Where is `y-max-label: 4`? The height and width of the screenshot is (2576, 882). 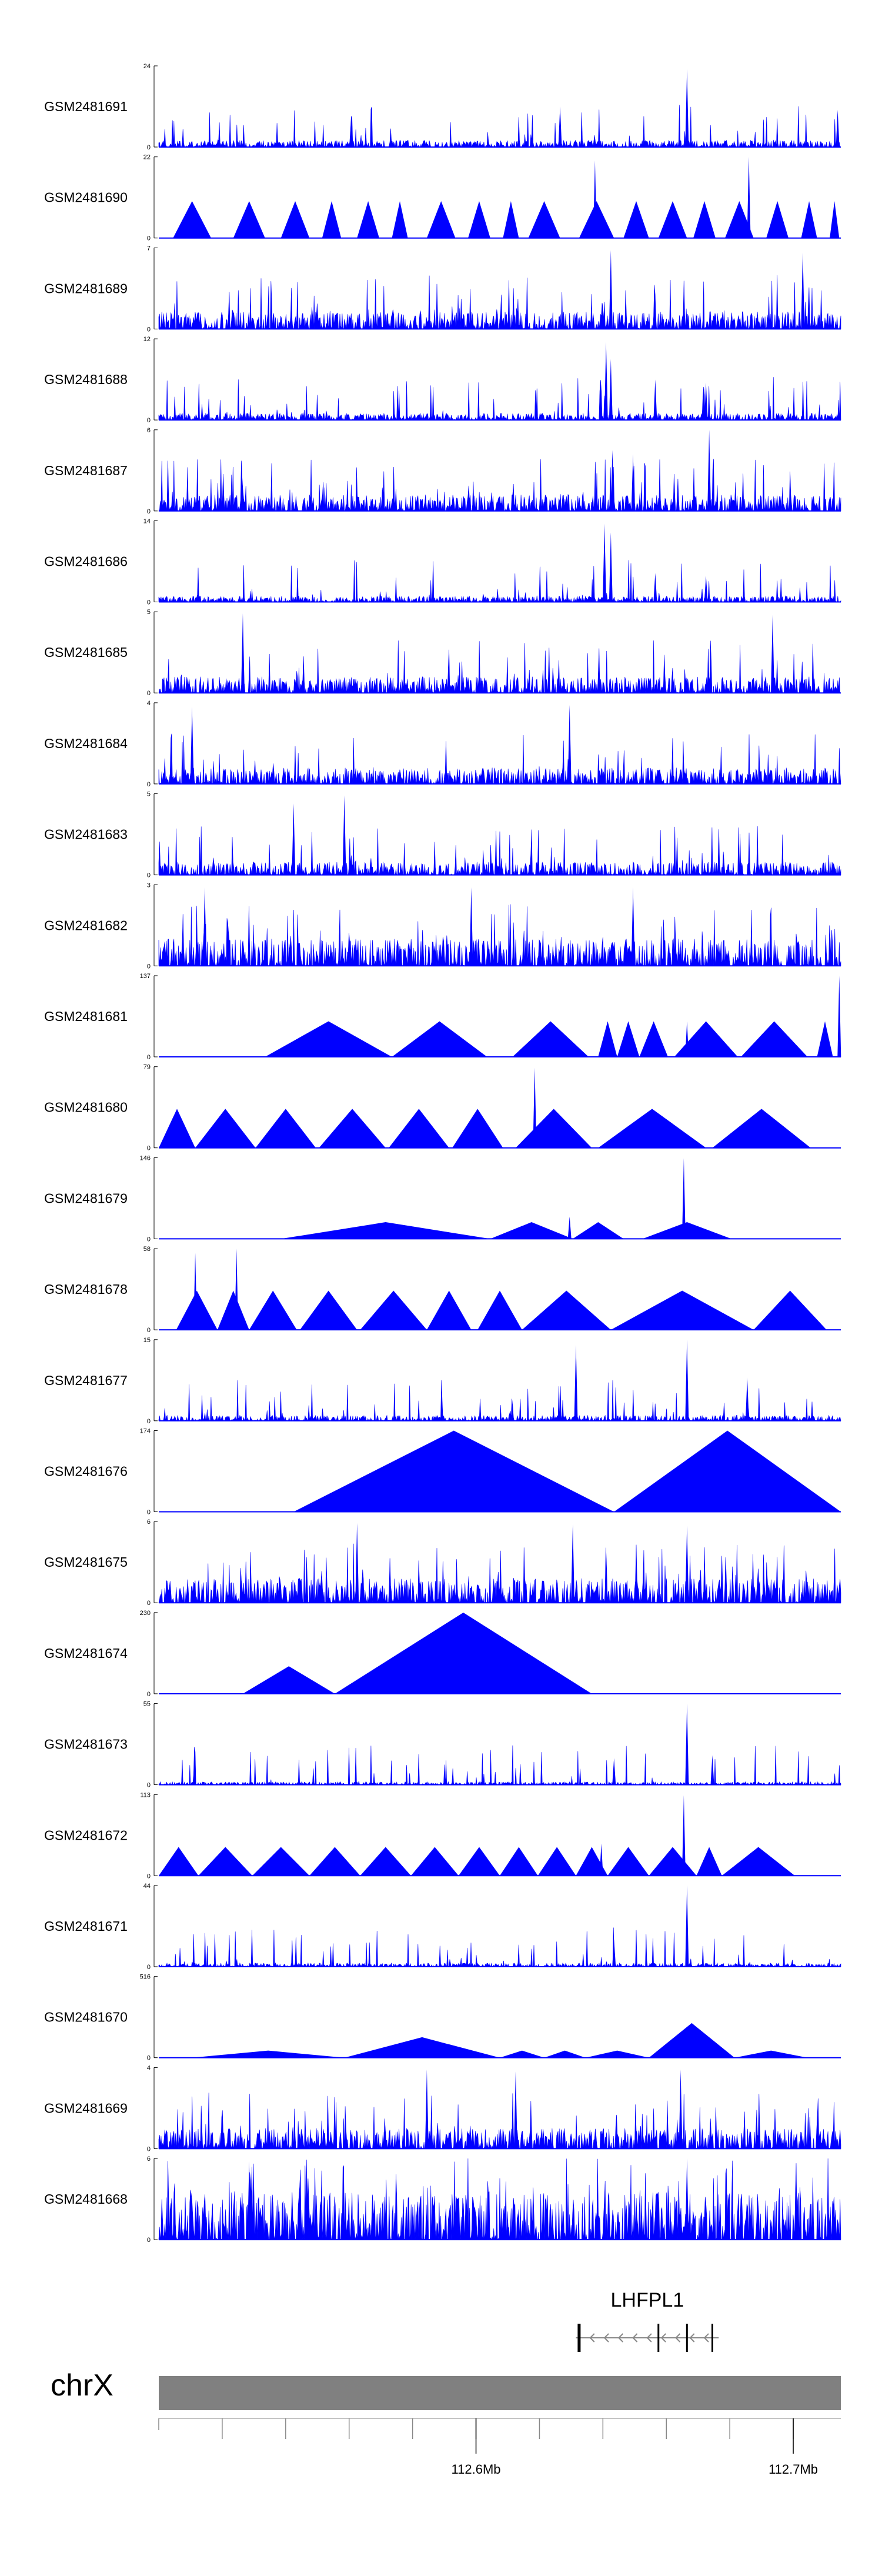
y-max-label: 4 is located at coordinates (149, 2067).